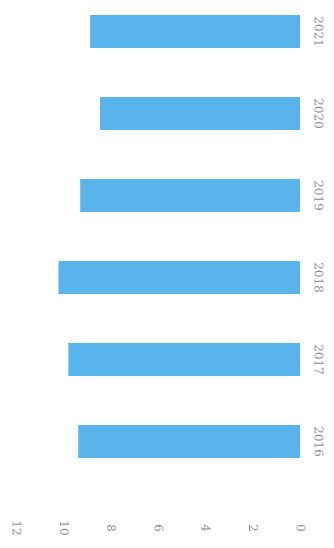 The width and height of the screenshot is (334, 548). What do you see at coordinates (111, 528) in the screenshot?
I see `value-tick-label-8: 8` at bounding box center [111, 528].